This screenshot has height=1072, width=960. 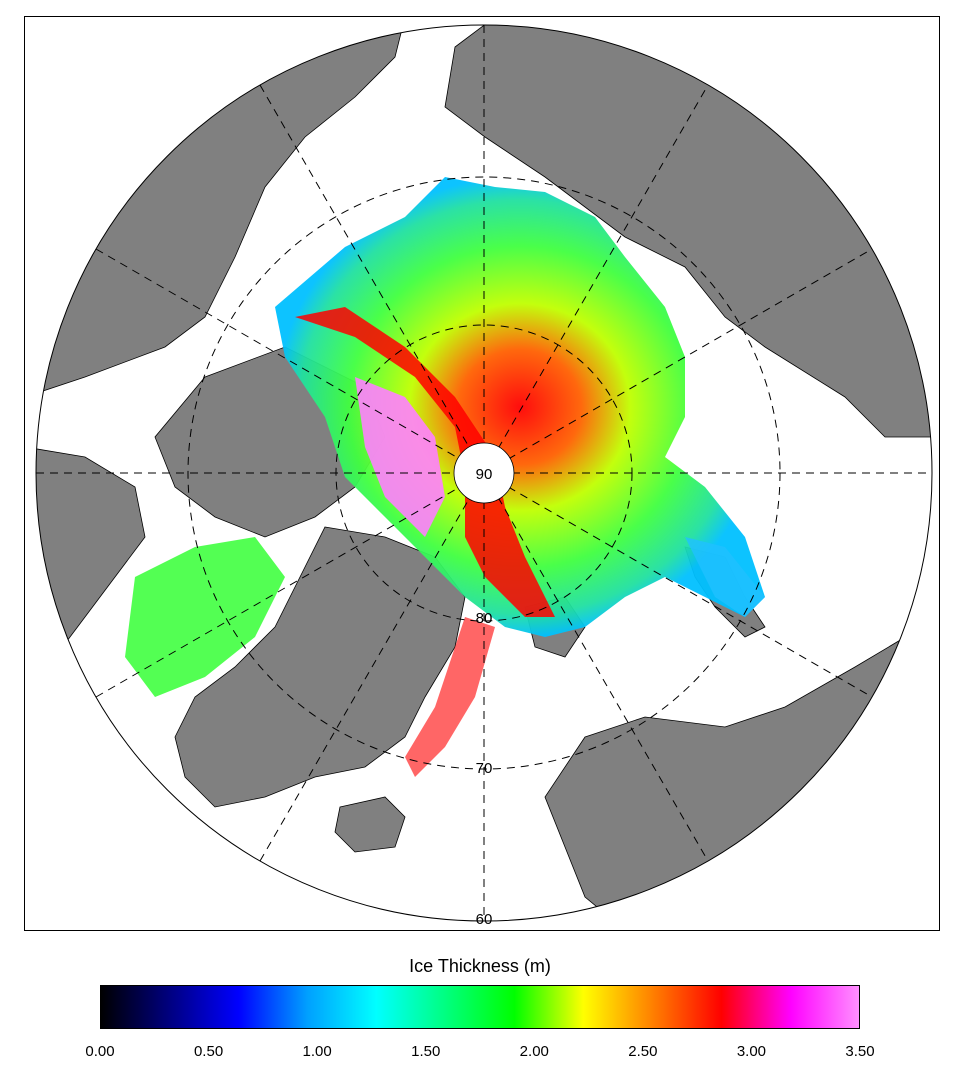 I want to click on colorbar, so click(x=480, y=1007).